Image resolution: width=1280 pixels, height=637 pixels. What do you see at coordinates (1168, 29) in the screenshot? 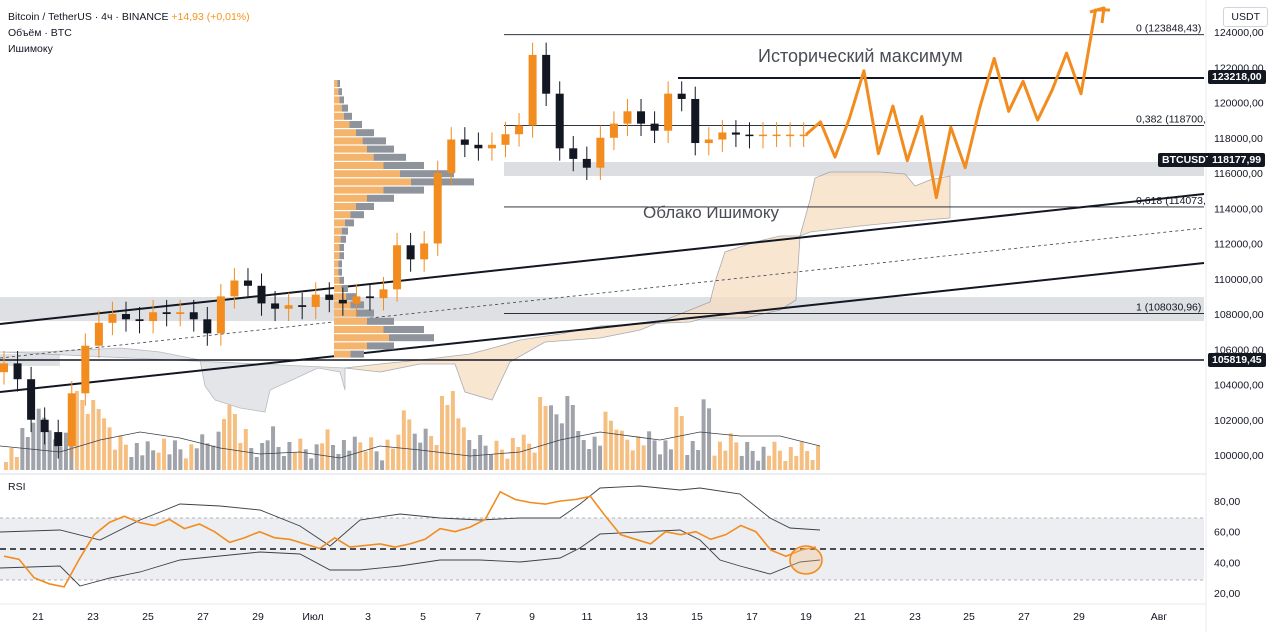
I see `fib-label: 0 (123848,43)` at bounding box center [1168, 29].